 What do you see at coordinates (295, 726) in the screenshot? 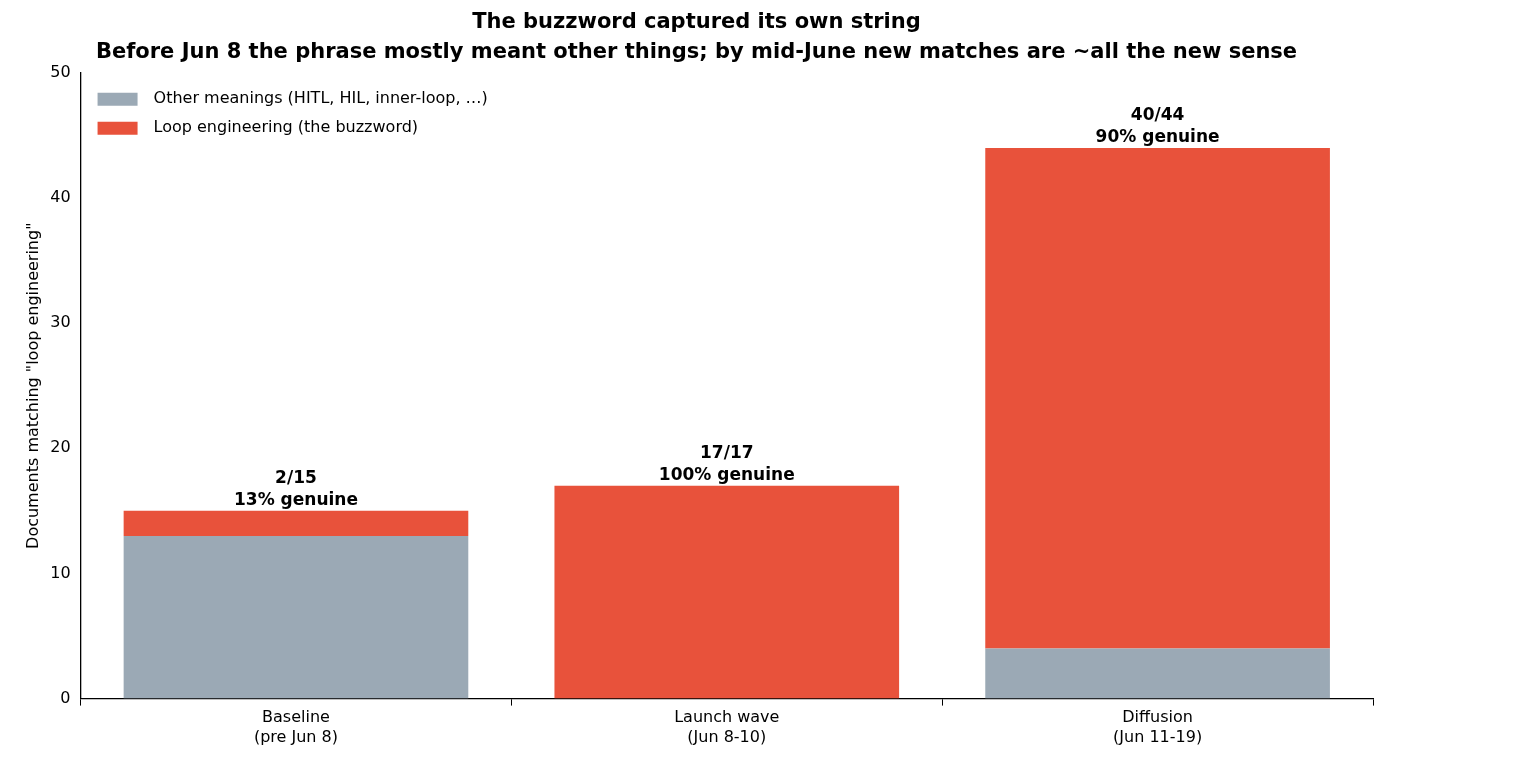
I see `x-tick-label: Baseline (pre Jun 8)` at bounding box center [295, 726].